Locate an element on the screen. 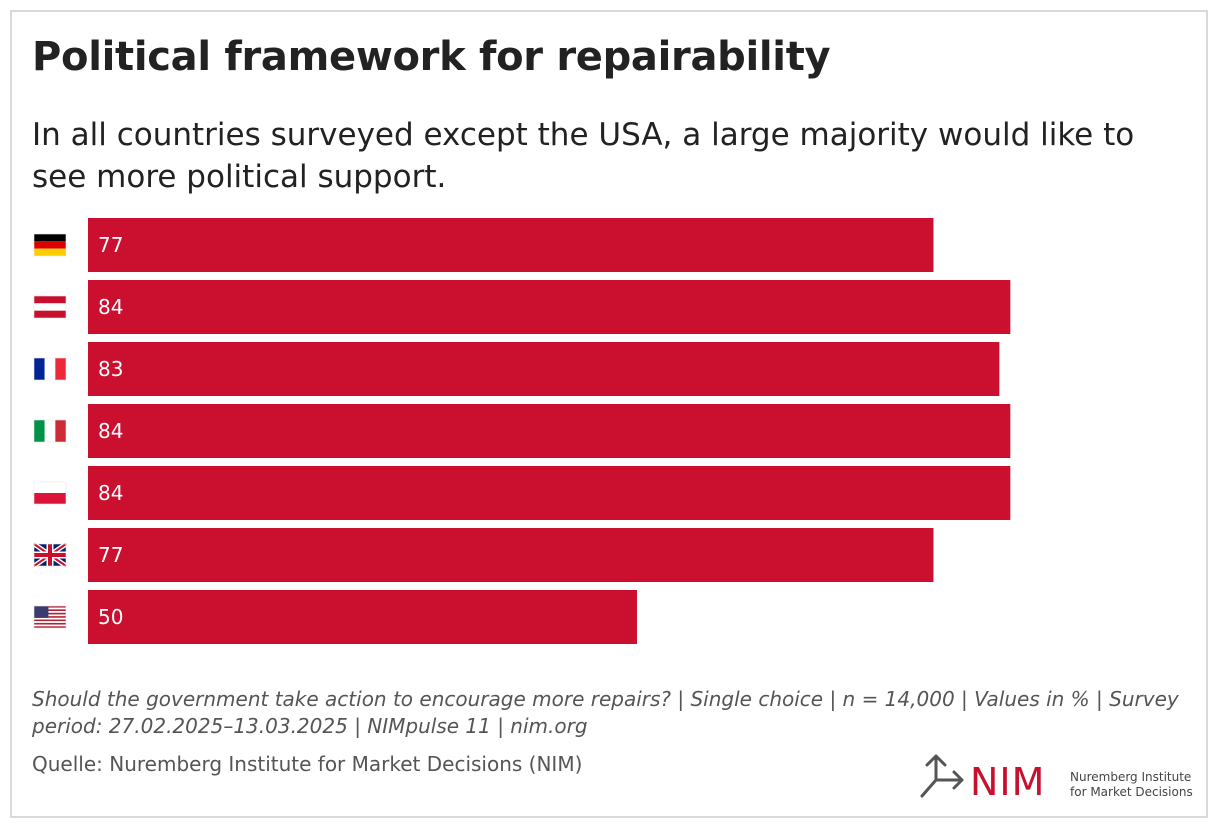 The image size is (1220, 832). bar-austria is located at coordinates (549, 307).